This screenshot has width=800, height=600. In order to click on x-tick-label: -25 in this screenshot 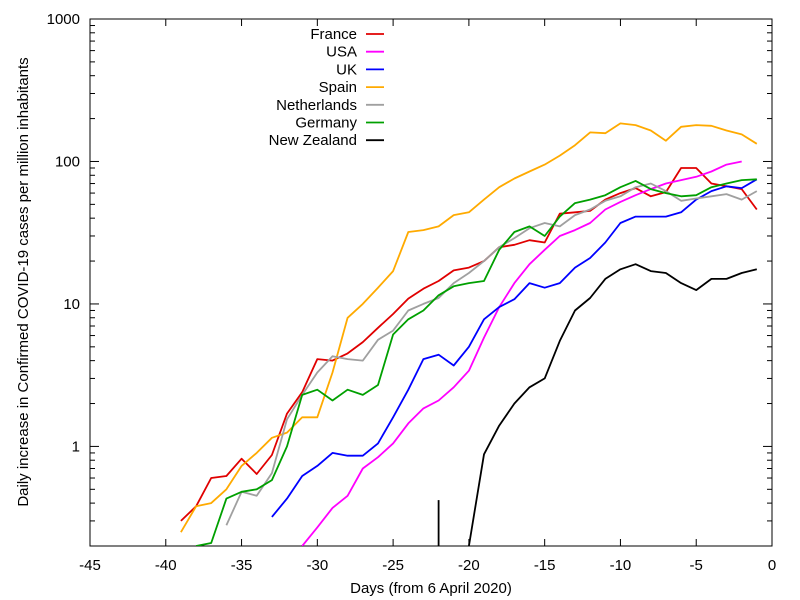, I will do `click(393, 565)`.